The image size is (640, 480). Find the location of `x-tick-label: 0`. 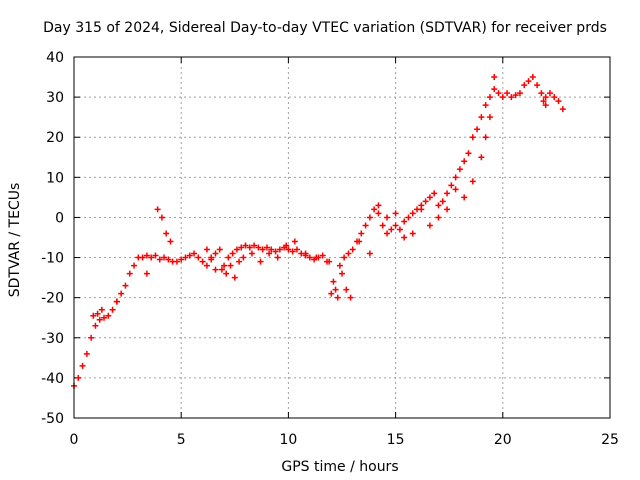

x-tick-label: 0 is located at coordinates (74, 440).